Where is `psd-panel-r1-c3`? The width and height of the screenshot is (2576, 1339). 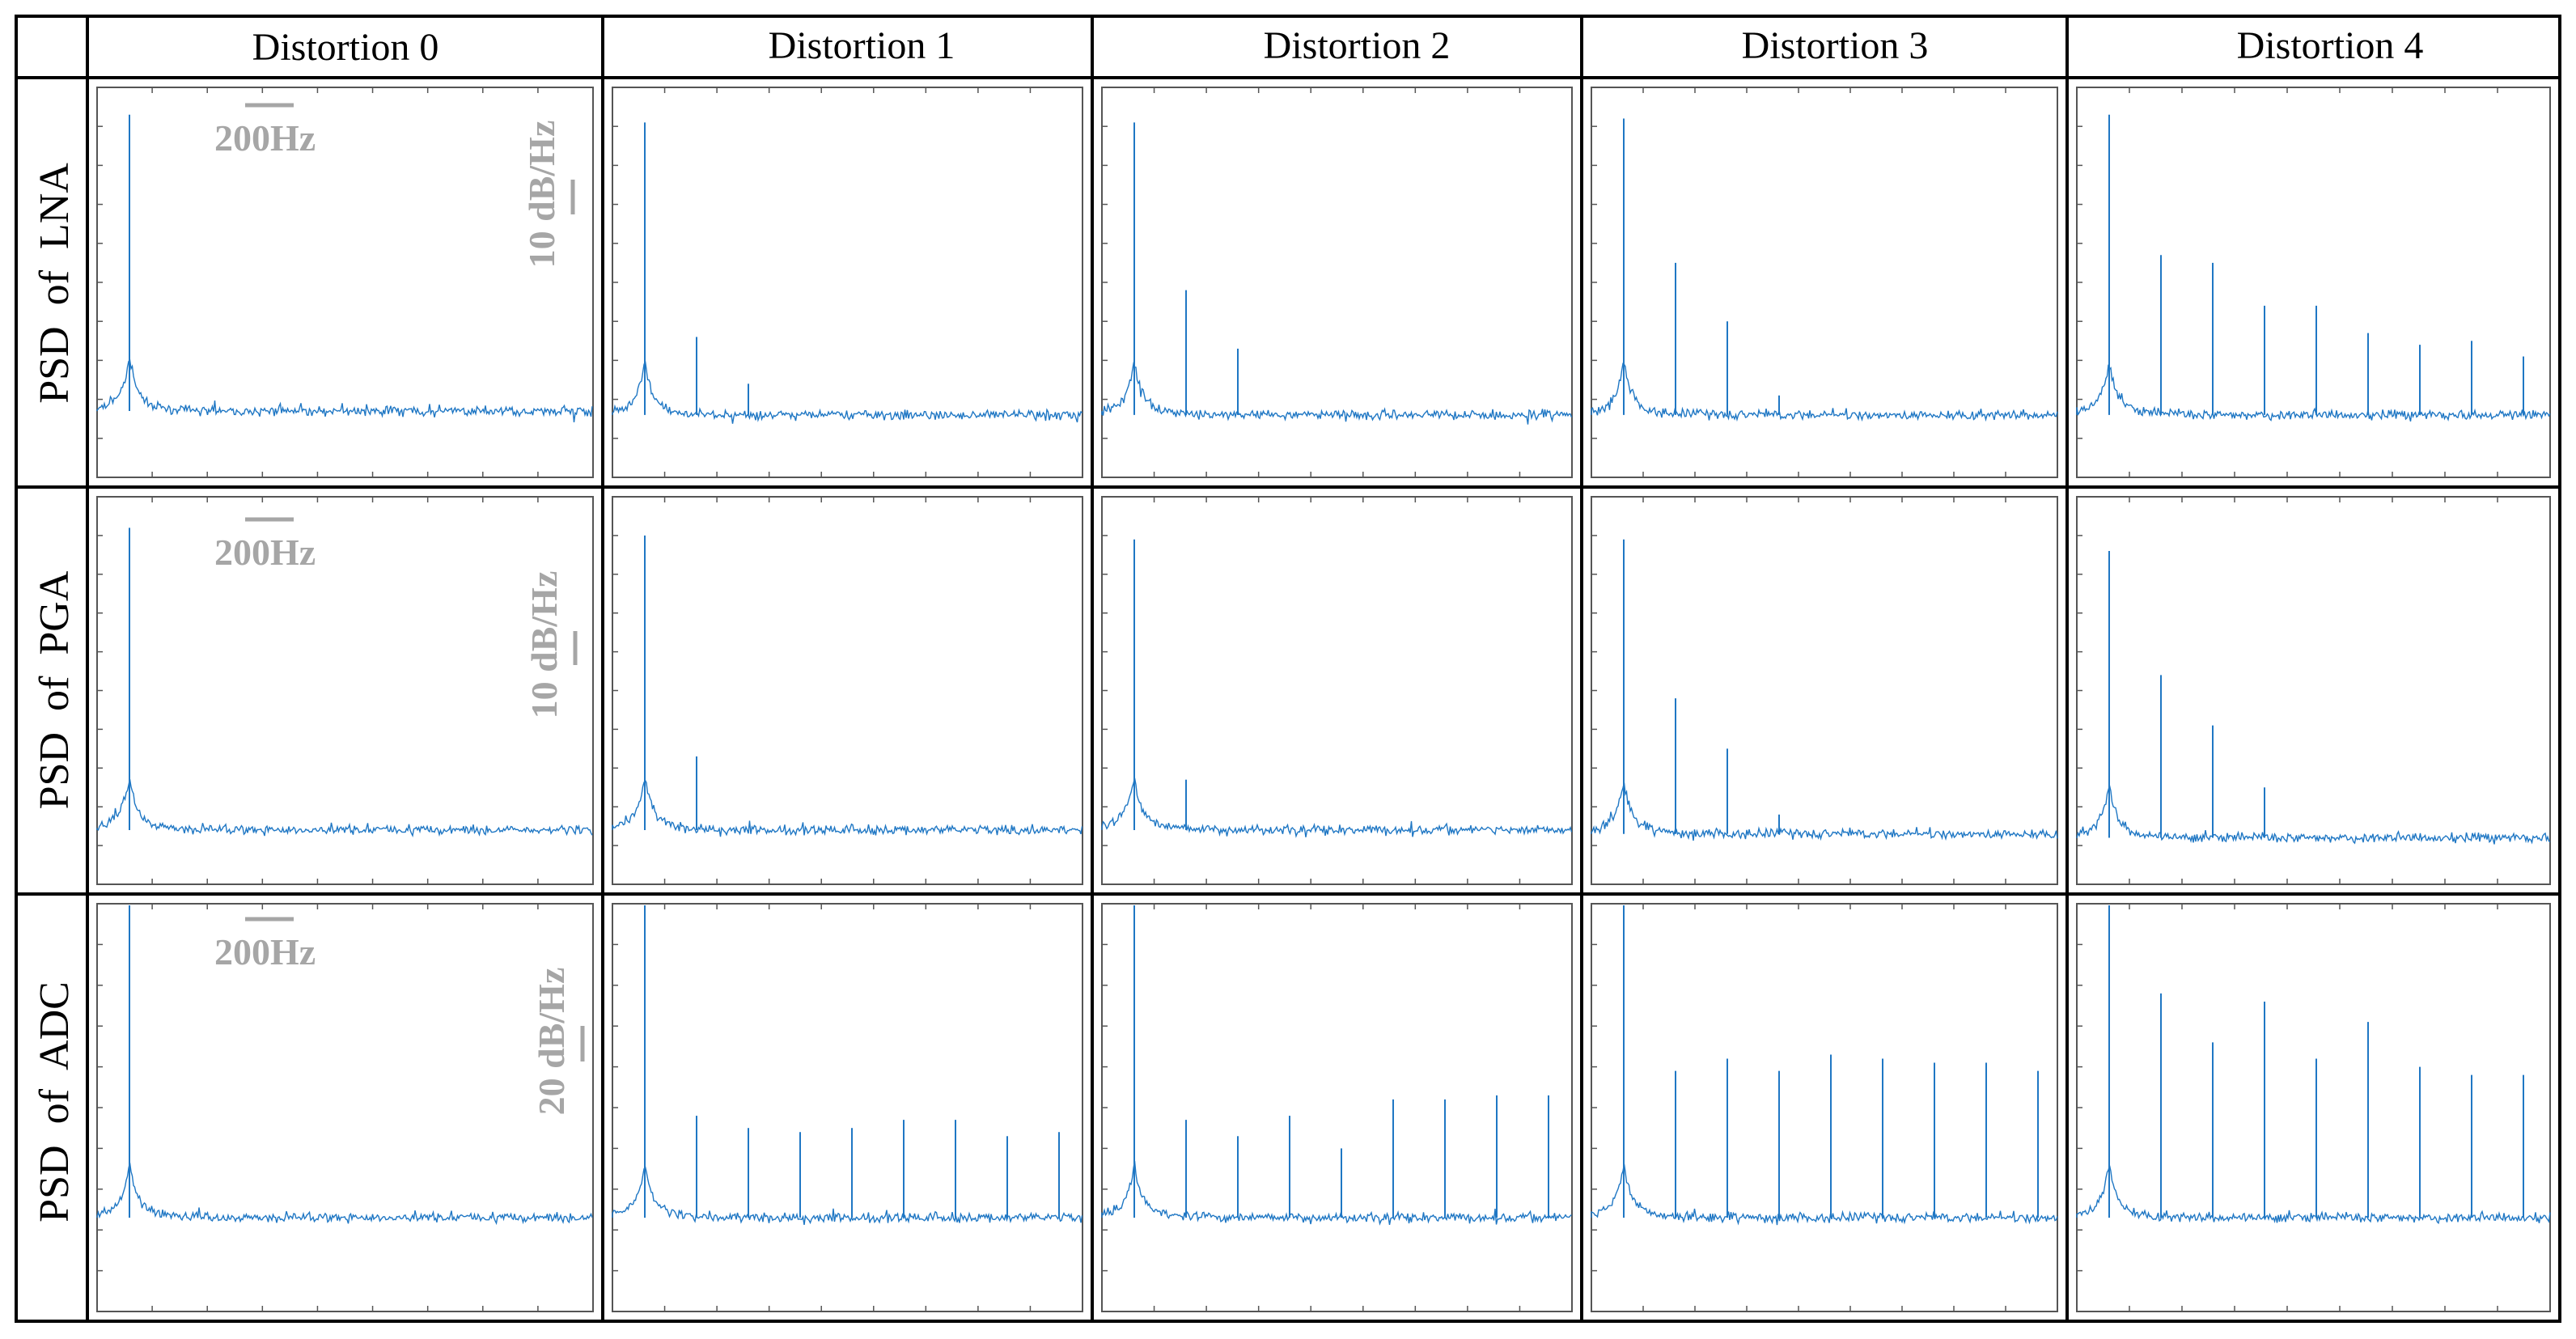 psd-panel-r1-c3 is located at coordinates (1824, 690).